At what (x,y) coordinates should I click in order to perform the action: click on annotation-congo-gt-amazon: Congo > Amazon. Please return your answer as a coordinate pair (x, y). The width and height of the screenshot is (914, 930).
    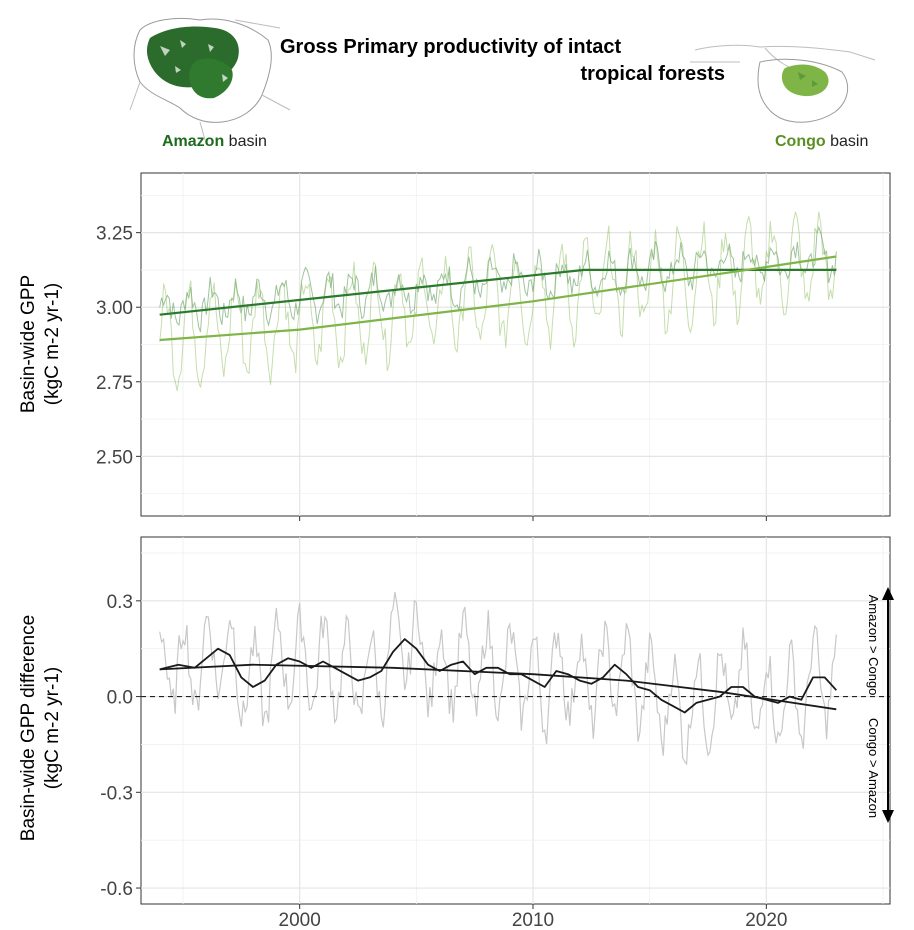
    Looking at the image, I should click on (873, 768).